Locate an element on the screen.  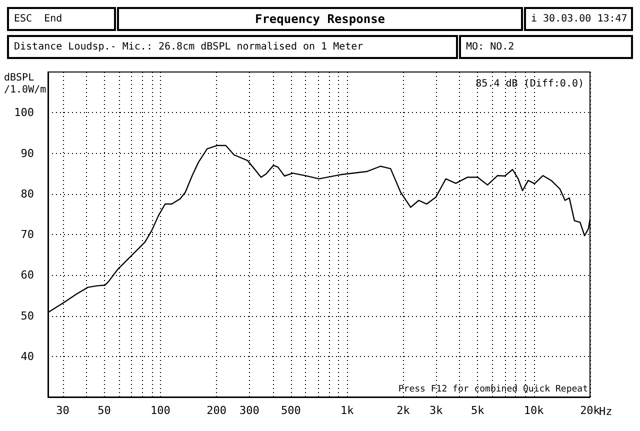
y-tick-label: 60 is located at coordinates (27, 275).